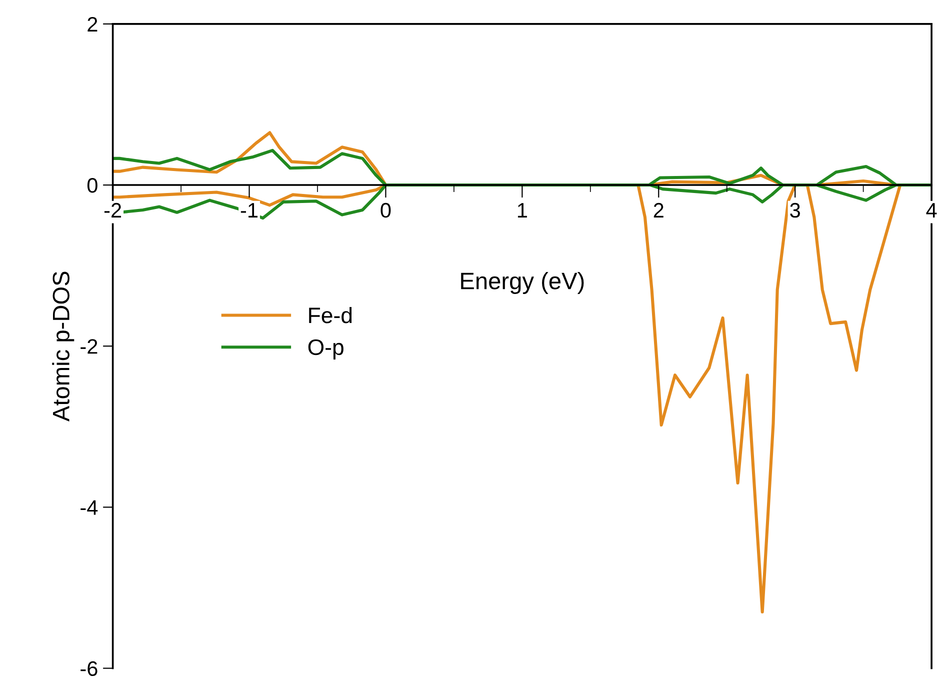  What do you see at coordinates (63, 347) in the screenshot?
I see `y-axis-title: Atomic p-DOS` at bounding box center [63, 347].